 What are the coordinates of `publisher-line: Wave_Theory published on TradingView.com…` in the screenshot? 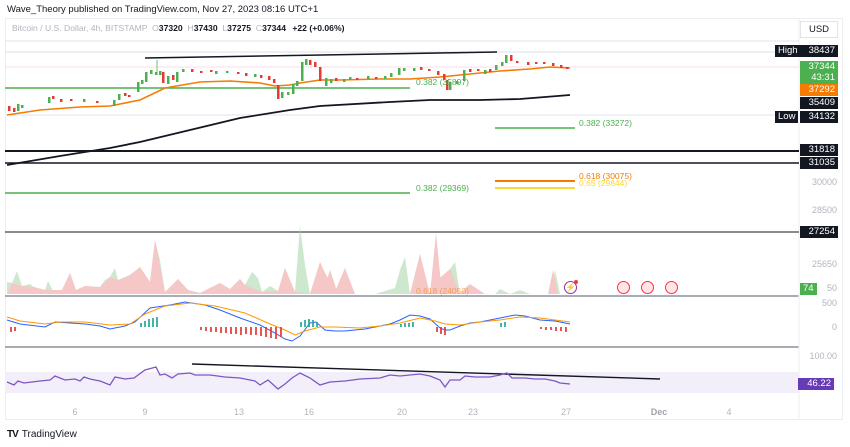 It's located at (163, 9).